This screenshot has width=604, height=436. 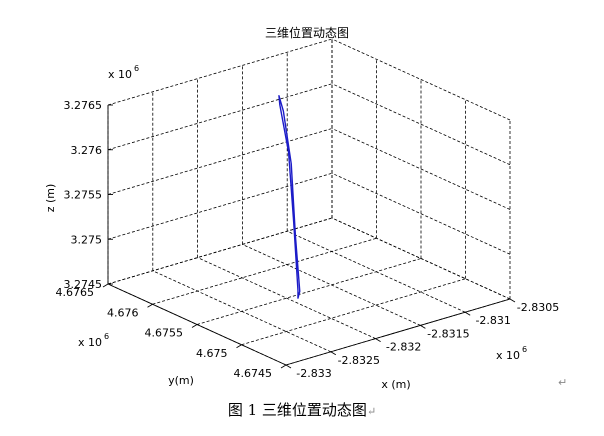 I want to click on z-axis-label: z (m), so click(x=50, y=198).